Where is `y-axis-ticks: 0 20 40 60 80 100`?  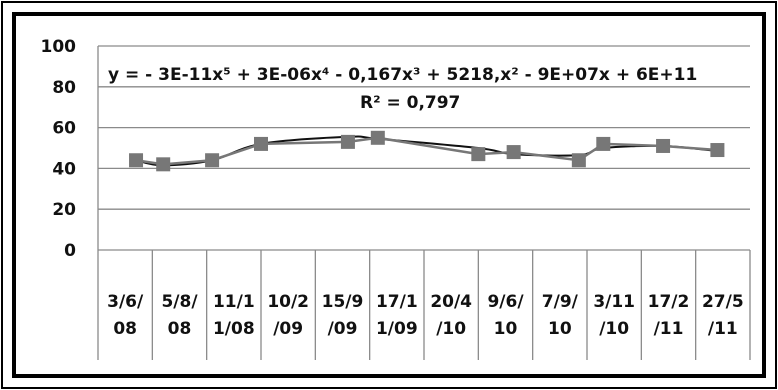 y-axis-ticks: 0 20 40 60 80 100 is located at coordinates (59, 149).